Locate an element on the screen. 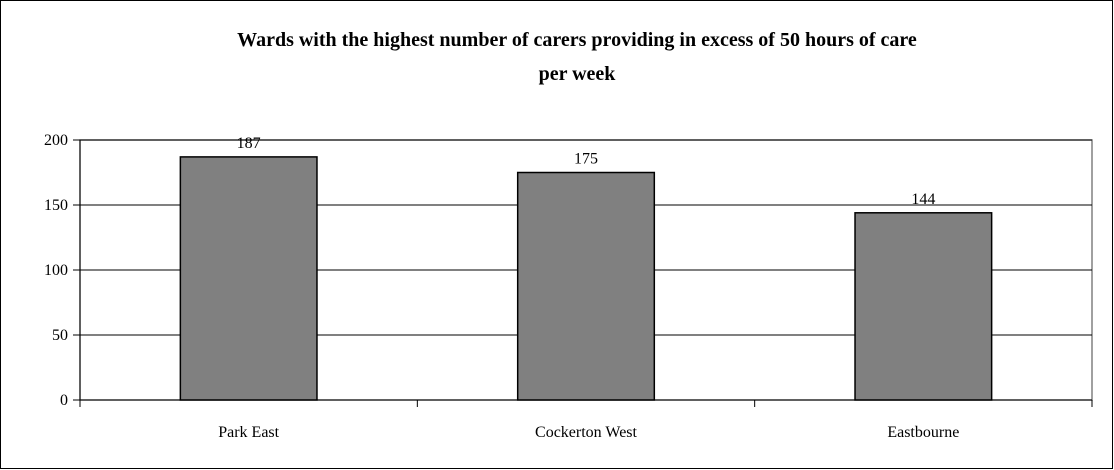 The height and width of the screenshot is (470, 1114). y-axis-ticks: 0 50 100 150 200 is located at coordinates (62, 270).